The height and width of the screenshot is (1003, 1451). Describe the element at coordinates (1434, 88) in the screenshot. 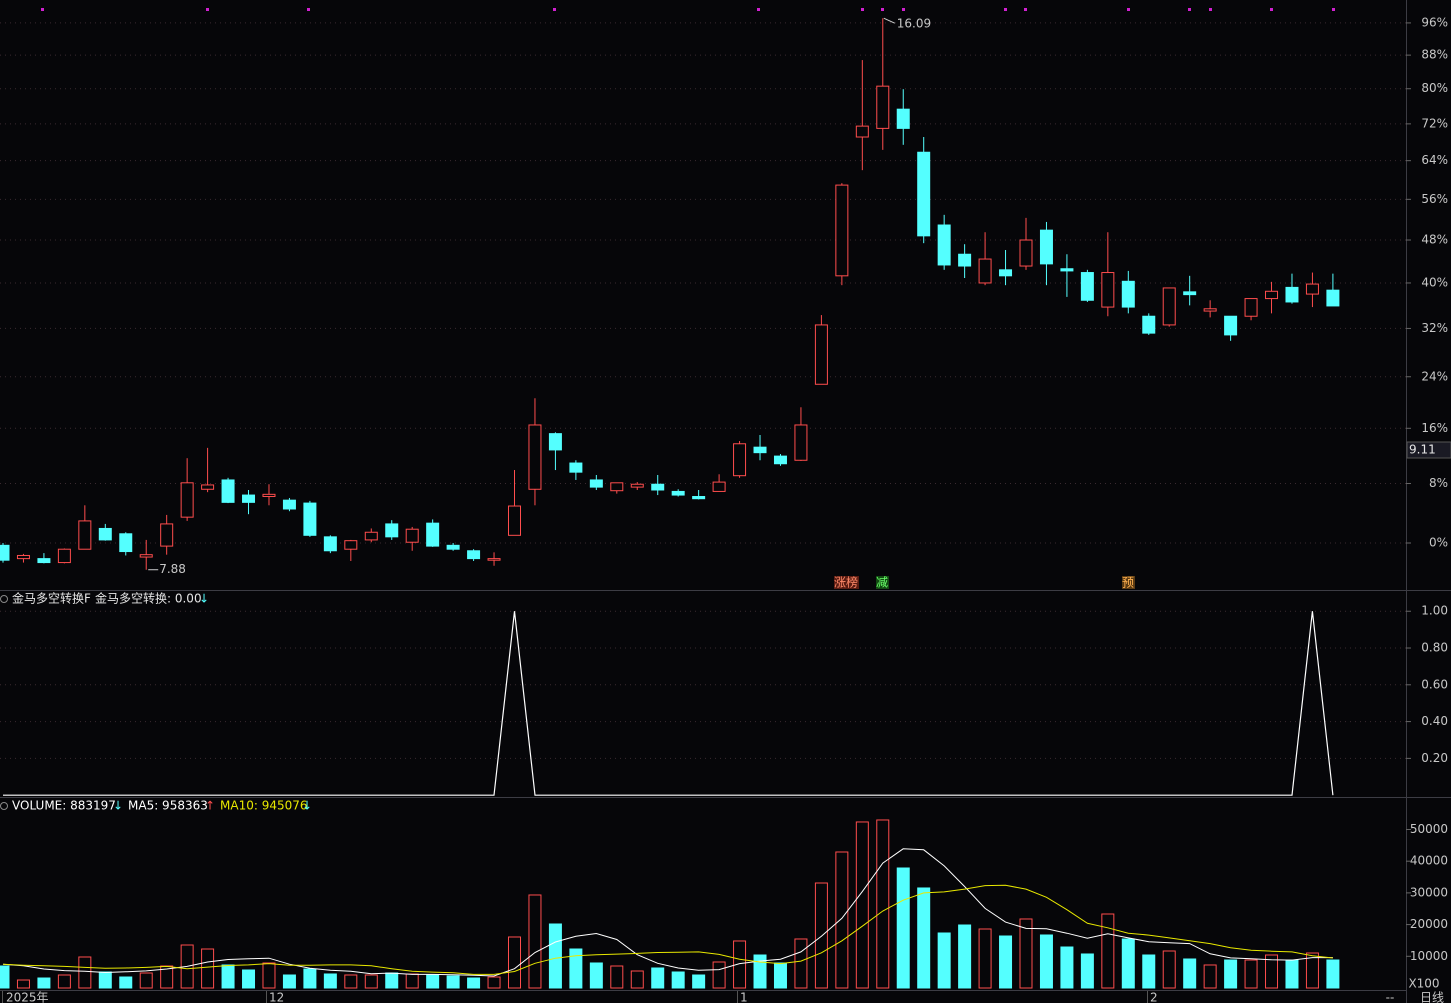

I see `y-tick-label: 80%` at that location.